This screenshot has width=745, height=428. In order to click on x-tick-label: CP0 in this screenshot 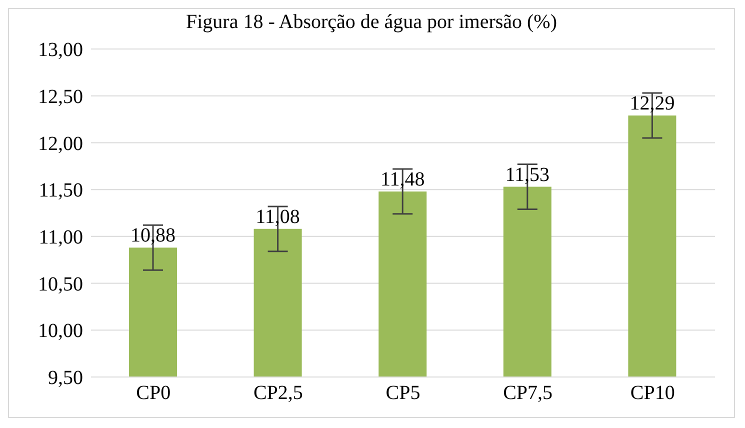, I will do `click(153, 393)`.